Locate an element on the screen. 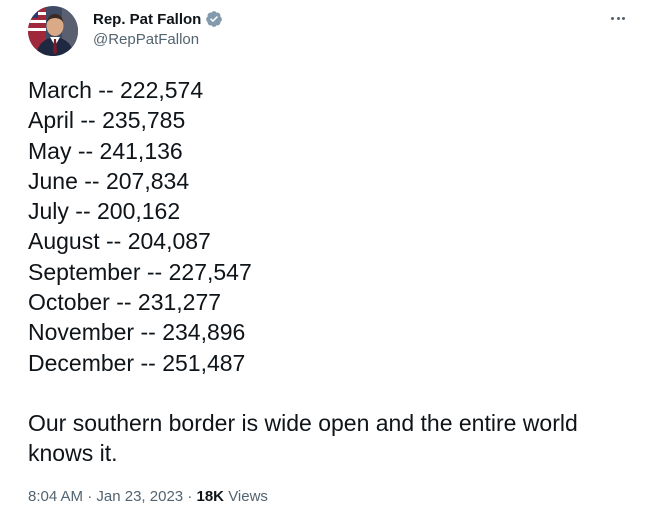  avatar is located at coordinates (53, 31).